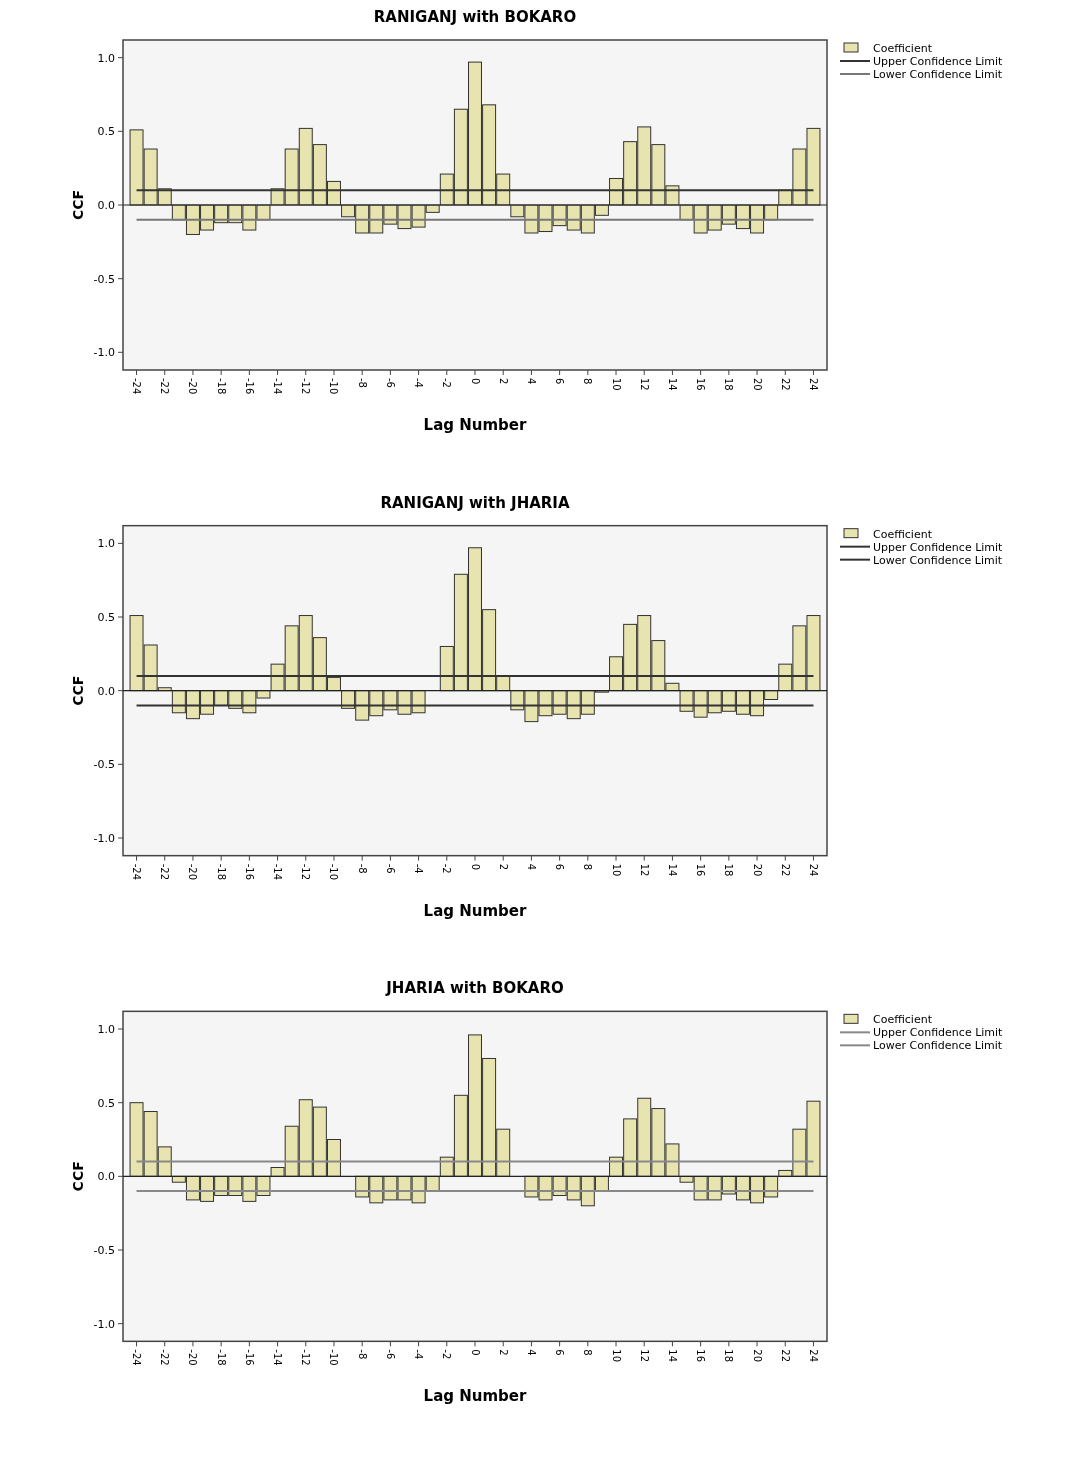 This screenshot has width=1091, height=1457. Describe the element at coordinates (474, 988) in the screenshot. I see `chart-title: JHARIA with BOKARO` at that location.